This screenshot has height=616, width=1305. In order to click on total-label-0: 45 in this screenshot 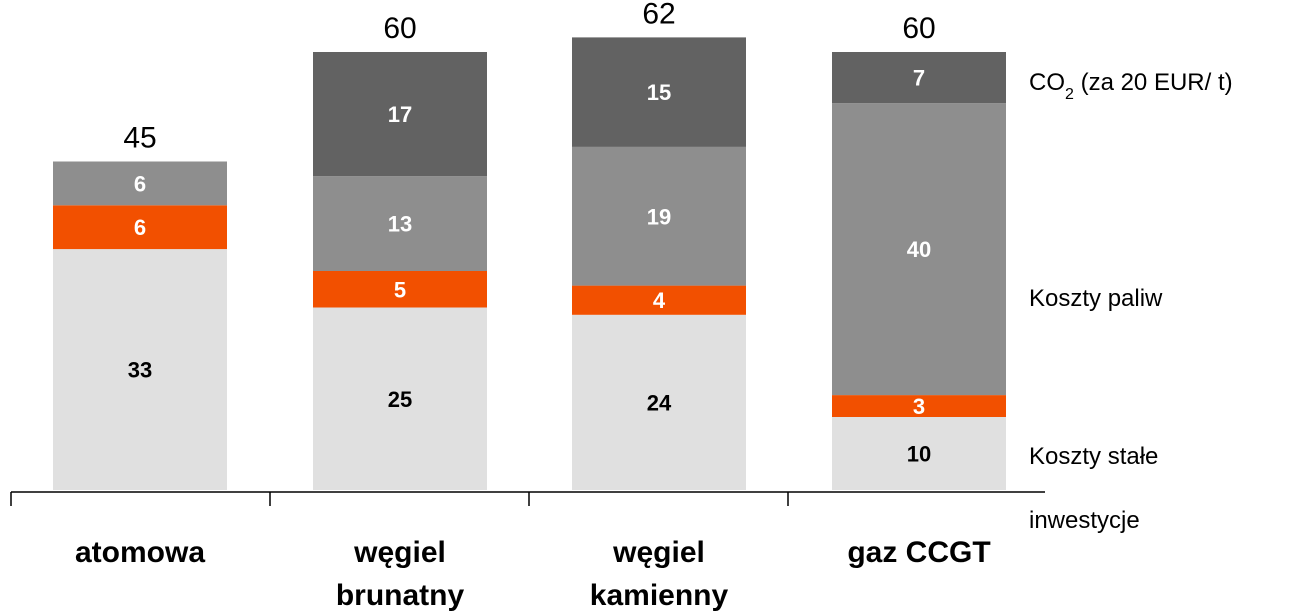, I will do `click(139, 138)`.